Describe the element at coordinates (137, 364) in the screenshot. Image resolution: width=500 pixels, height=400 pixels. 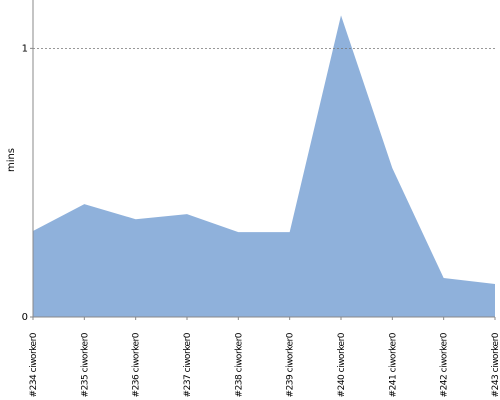
I see `x-tick-label: #236 ciworker0` at that location.